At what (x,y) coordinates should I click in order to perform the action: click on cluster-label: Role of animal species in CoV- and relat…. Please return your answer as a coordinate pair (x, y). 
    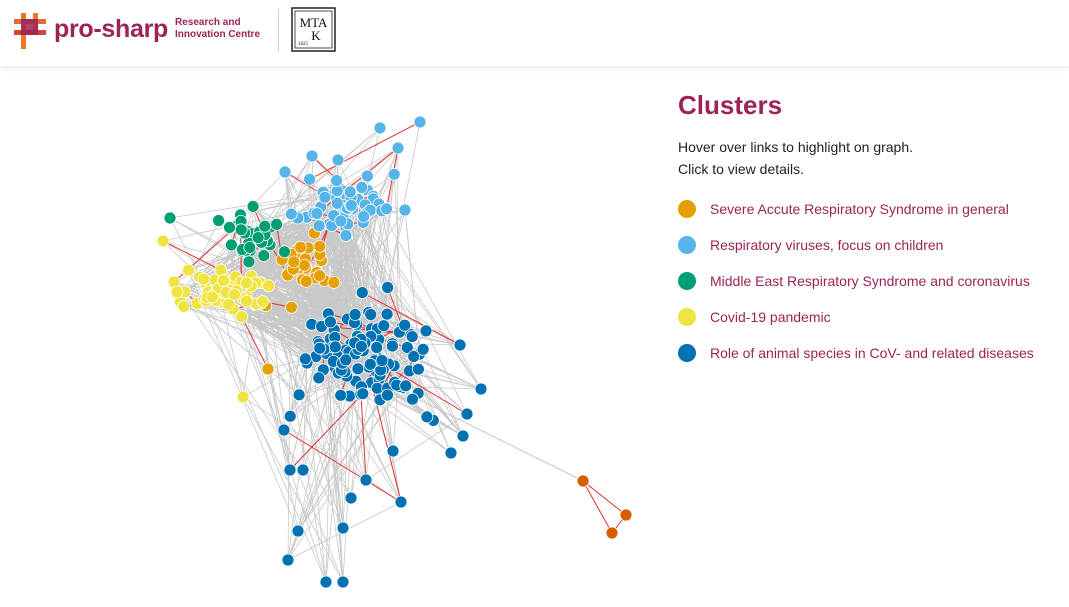
    Looking at the image, I should click on (872, 353).